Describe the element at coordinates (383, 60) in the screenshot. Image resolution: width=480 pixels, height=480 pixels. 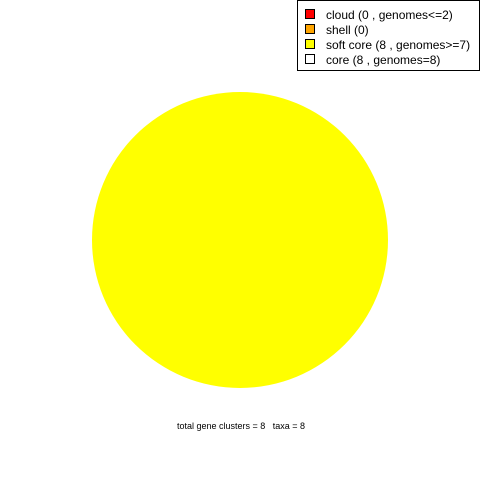
I see `legend-label: core (8 , genomes=8)` at that location.